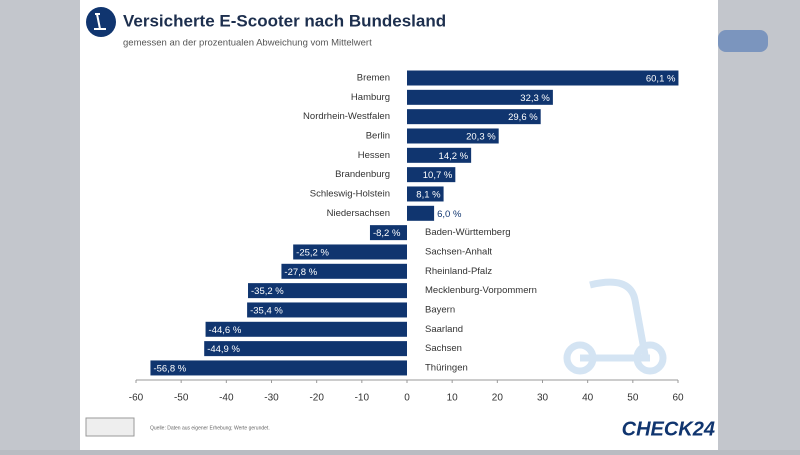 The width and height of the screenshot is (800, 455). Describe the element at coordinates (458, 271) in the screenshot. I see `category-label: Rheinland-Pfalz` at that location.